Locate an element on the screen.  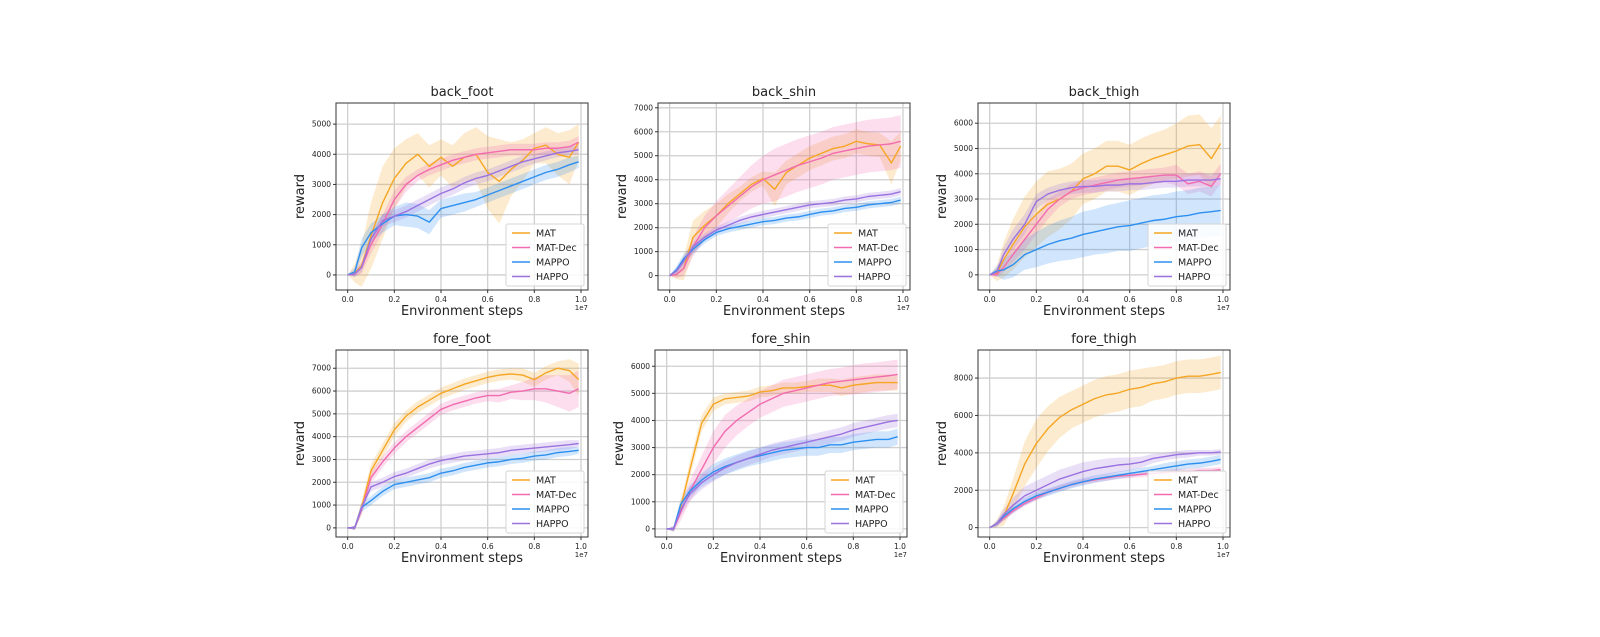
subplot-title: back_thigh is located at coordinates (1104, 92).